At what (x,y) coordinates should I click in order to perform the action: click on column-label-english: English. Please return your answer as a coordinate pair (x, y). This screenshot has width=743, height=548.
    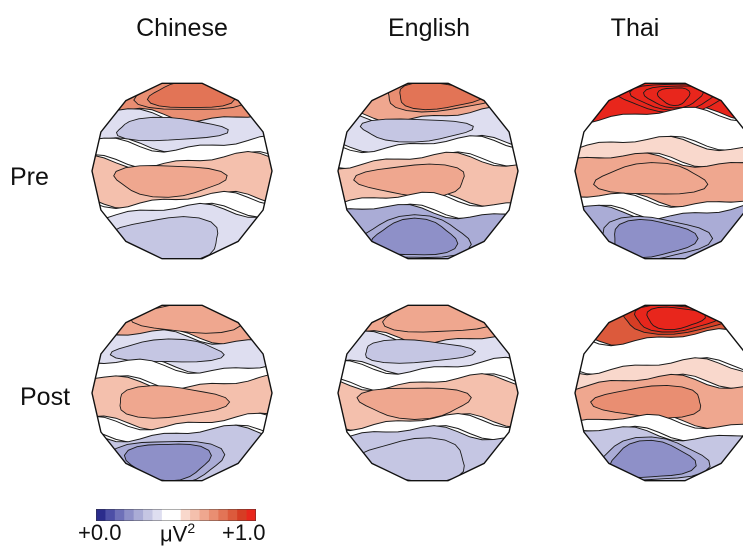
    Looking at the image, I should click on (429, 28).